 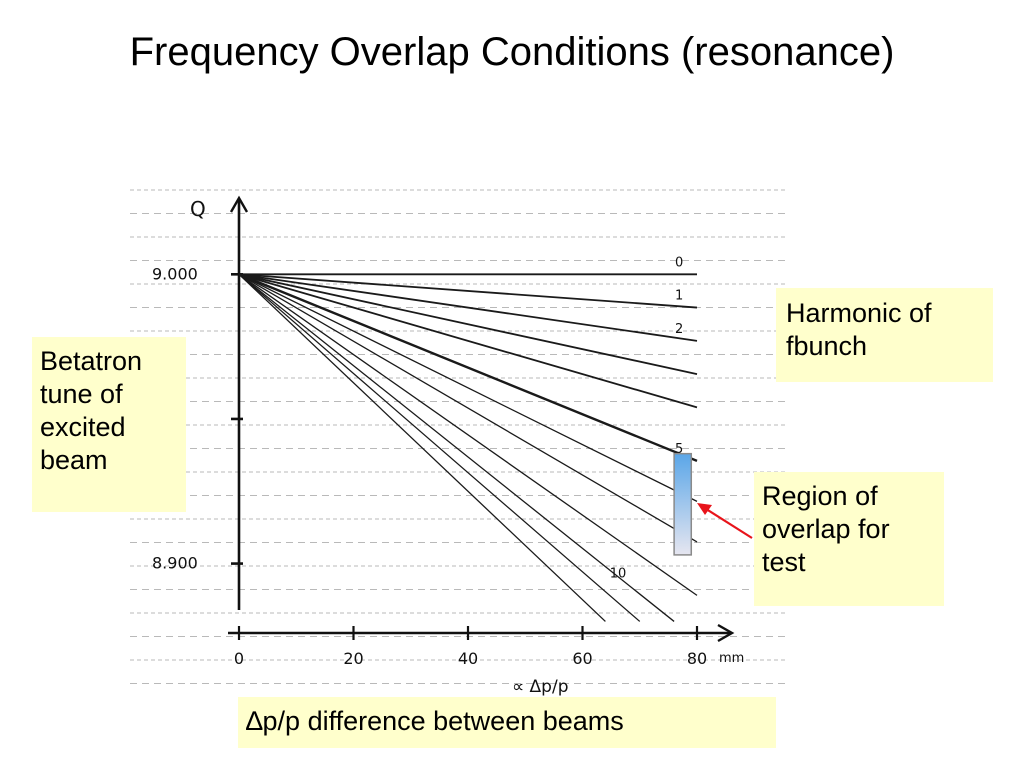 I want to click on x-tick-label: 60, so click(x=582, y=658).